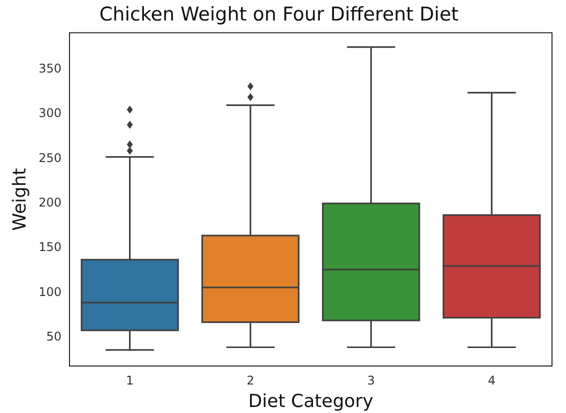 The height and width of the screenshot is (413, 566). I want to click on x-tick-label: 2, so click(250, 380).